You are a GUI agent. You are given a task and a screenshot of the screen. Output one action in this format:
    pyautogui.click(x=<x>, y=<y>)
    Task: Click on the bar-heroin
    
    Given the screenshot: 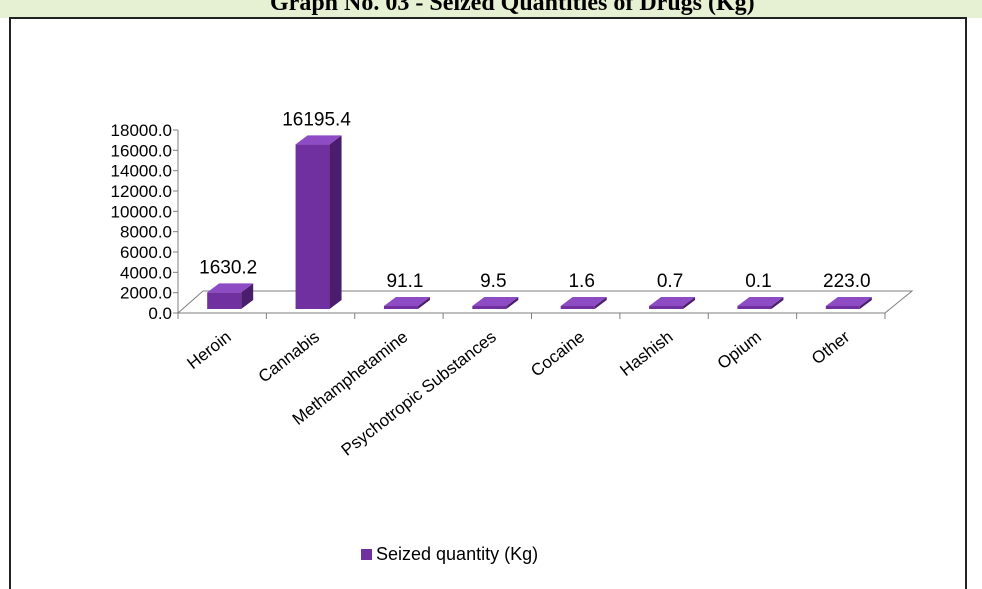 What is the action you would take?
    pyautogui.click(x=224, y=300)
    